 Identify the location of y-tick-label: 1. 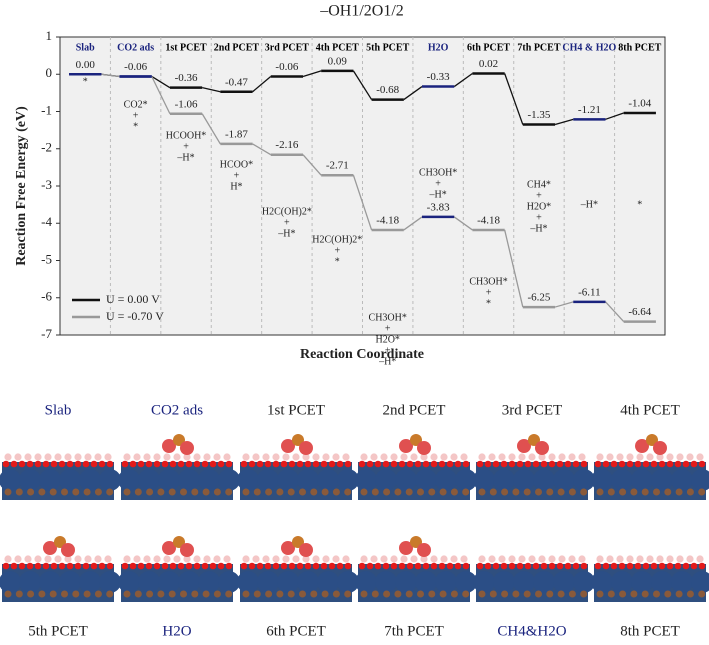
(49, 35).